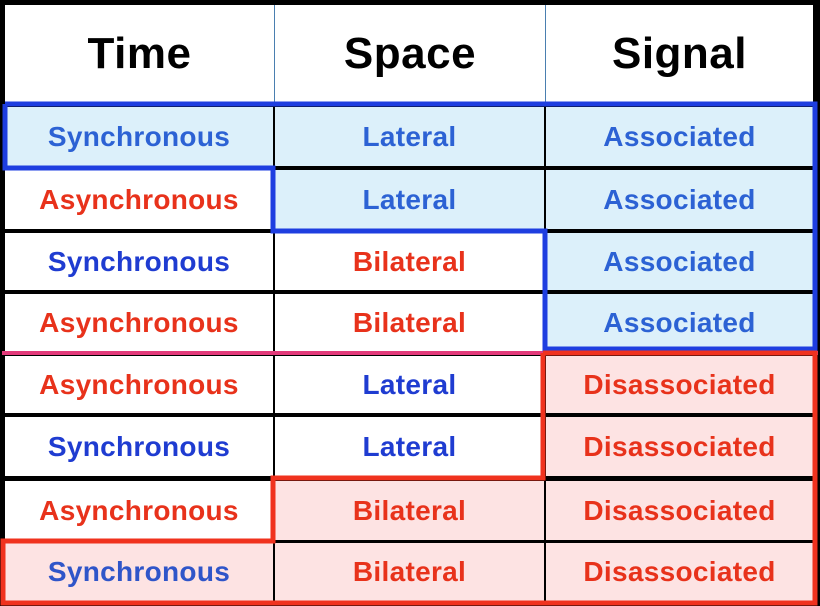  I want to click on table-row: Synchronous Lateral Associated, so click(409, 136).